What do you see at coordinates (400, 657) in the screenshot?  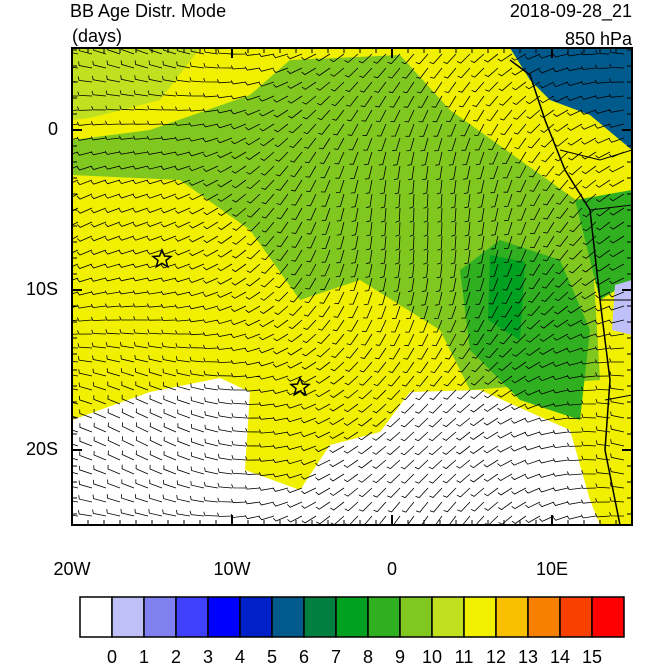 I see `colorbar-label: 9` at bounding box center [400, 657].